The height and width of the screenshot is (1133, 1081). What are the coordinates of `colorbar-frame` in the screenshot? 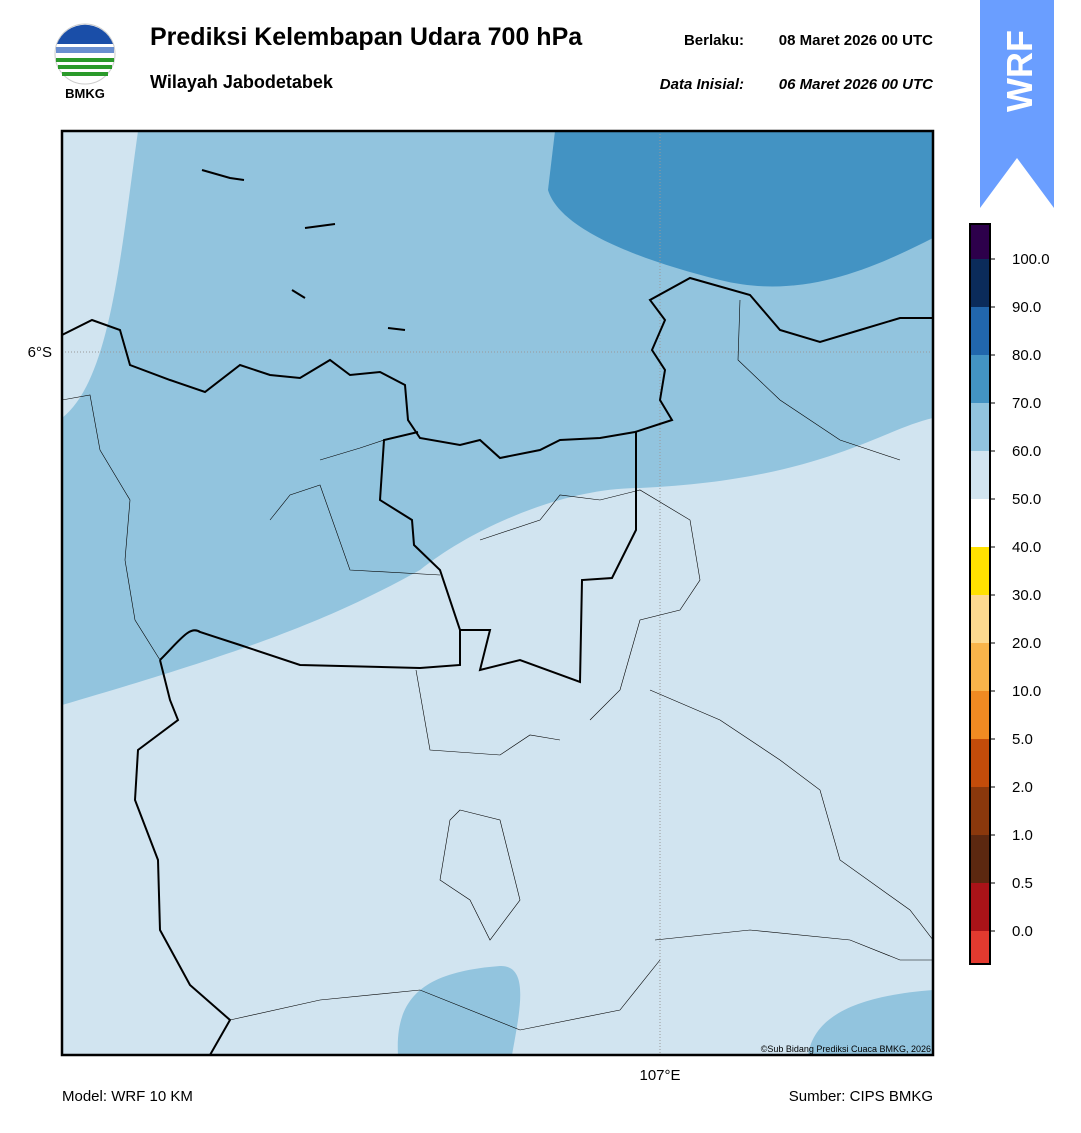 It's located at (980, 594).